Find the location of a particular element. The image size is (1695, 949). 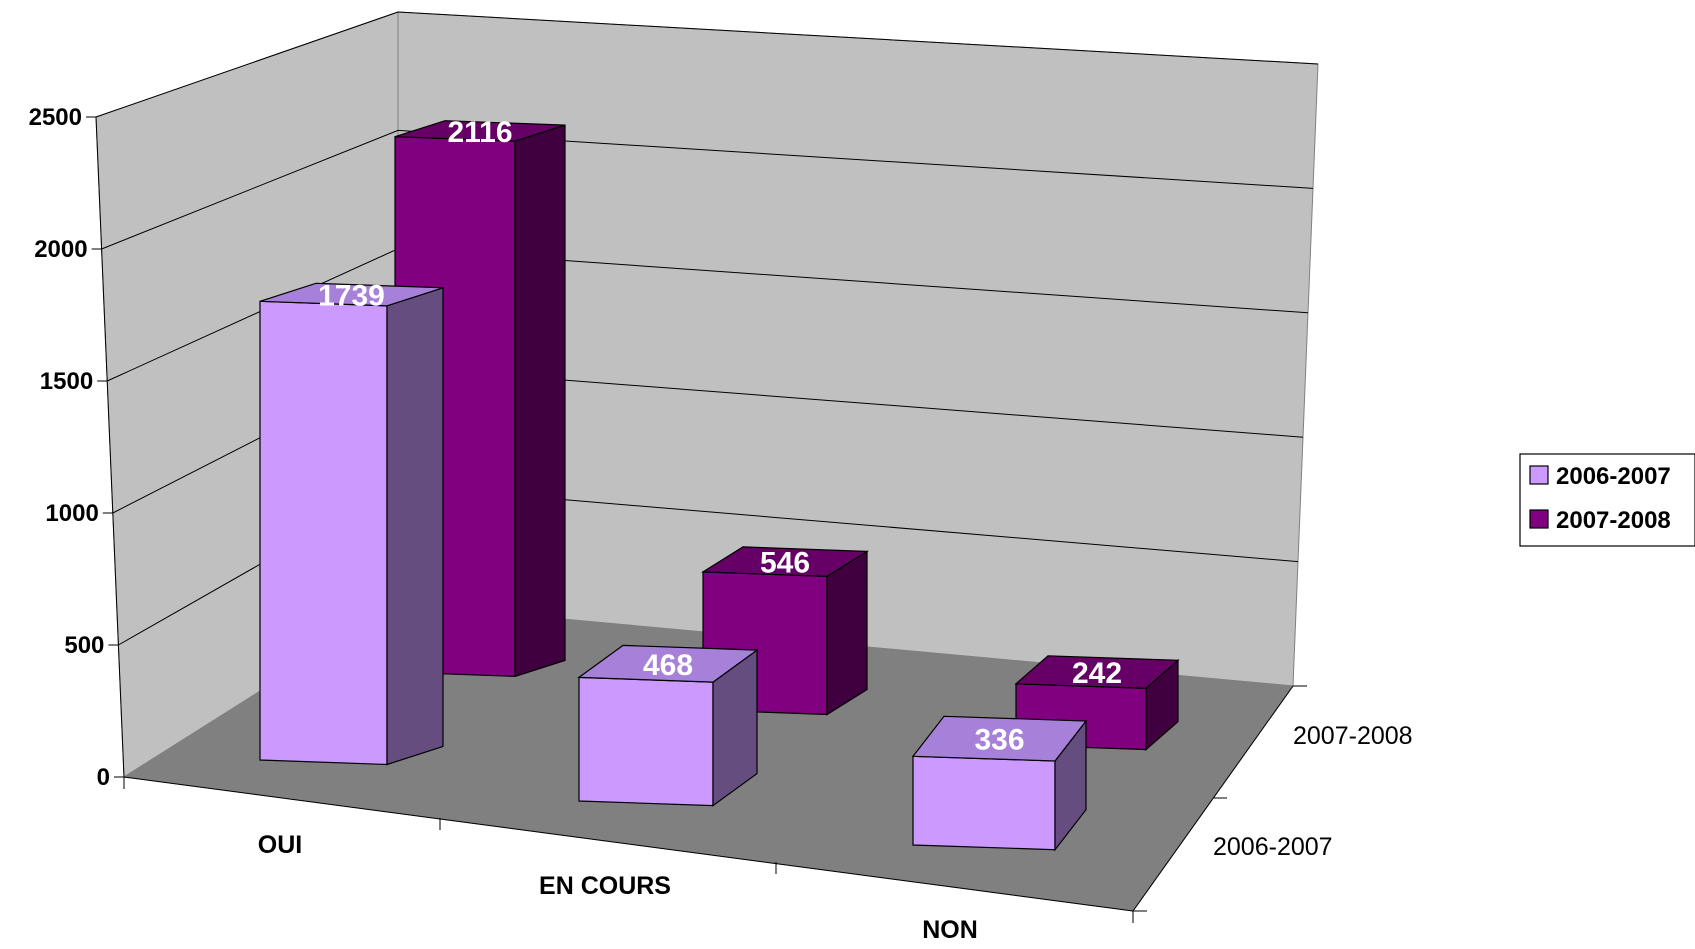

data-label: 1739 is located at coordinates (351, 296).